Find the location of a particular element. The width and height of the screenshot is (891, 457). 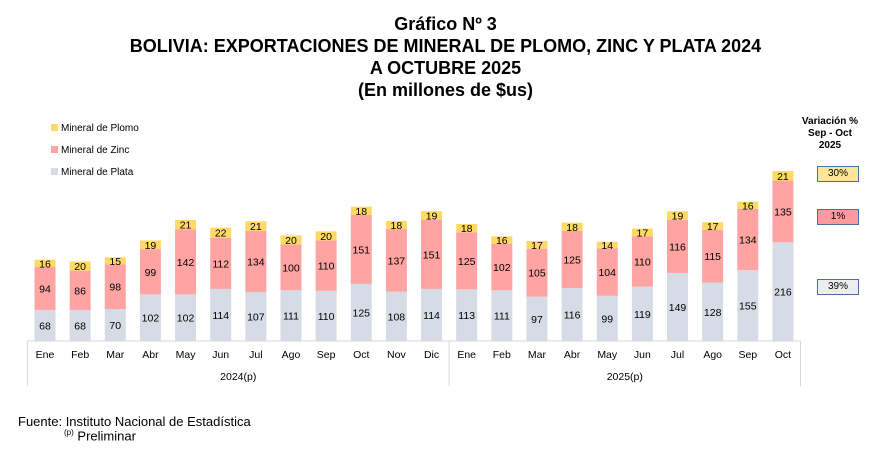

legend-label-zinc: Mineral de Zinc is located at coordinates (95, 150).